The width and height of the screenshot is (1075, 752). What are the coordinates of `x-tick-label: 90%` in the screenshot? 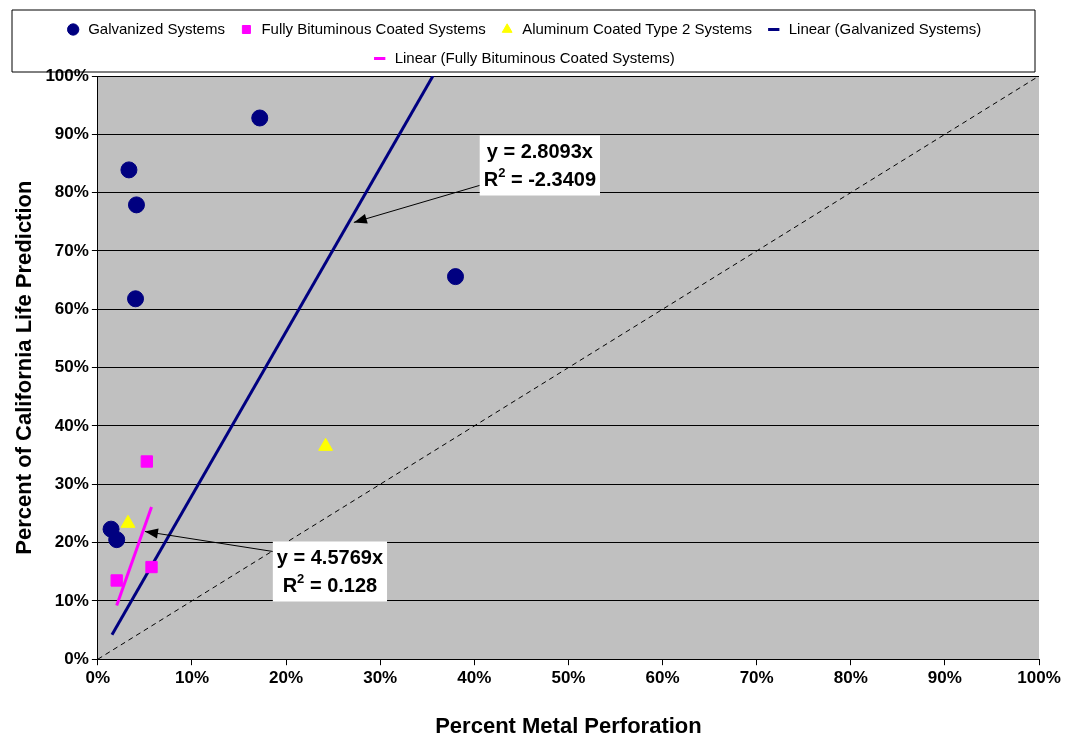 It's located at (944, 678).